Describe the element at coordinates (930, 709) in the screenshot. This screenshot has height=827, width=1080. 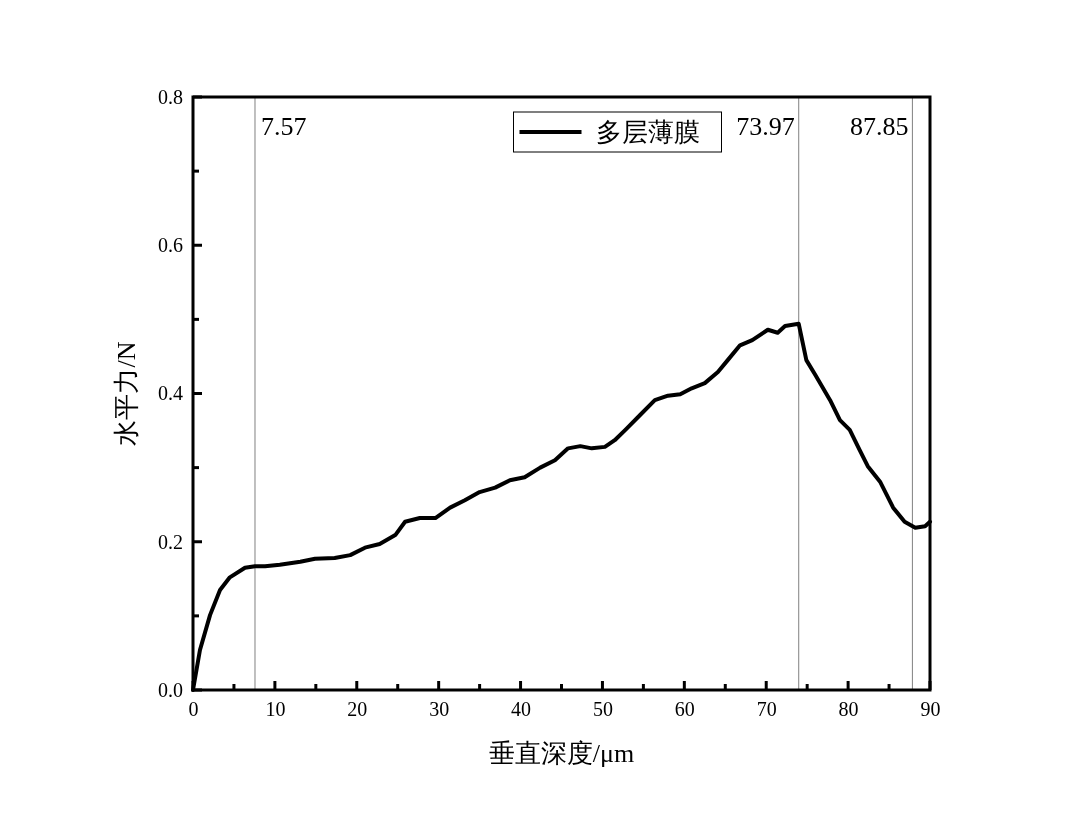
I see `x-tick-label: 90` at that location.